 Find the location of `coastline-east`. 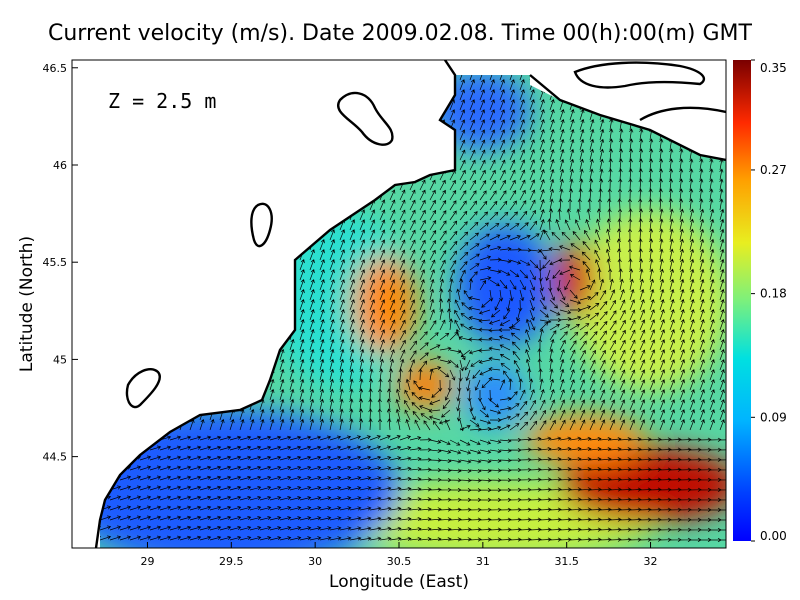

coastline-east is located at coordinates (627, 118).